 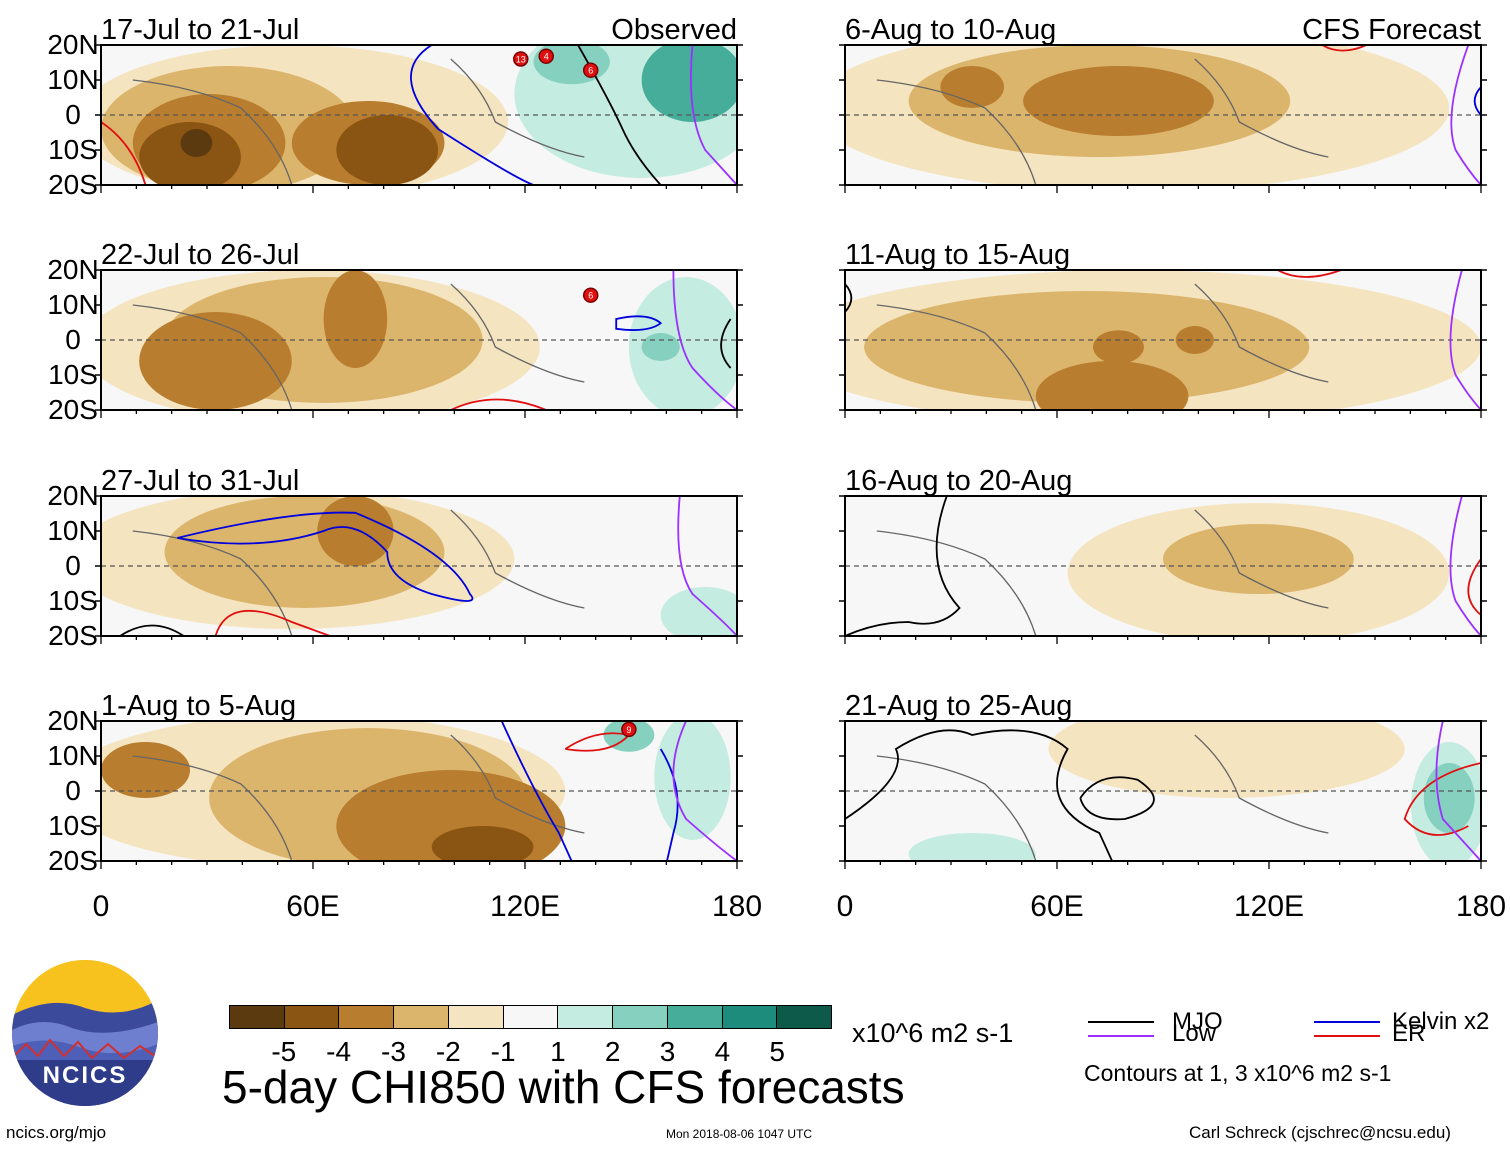 What do you see at coordinates (73, 114) in the screenshot?
I see `lat-label: 0` at bounding box center [73, 114].